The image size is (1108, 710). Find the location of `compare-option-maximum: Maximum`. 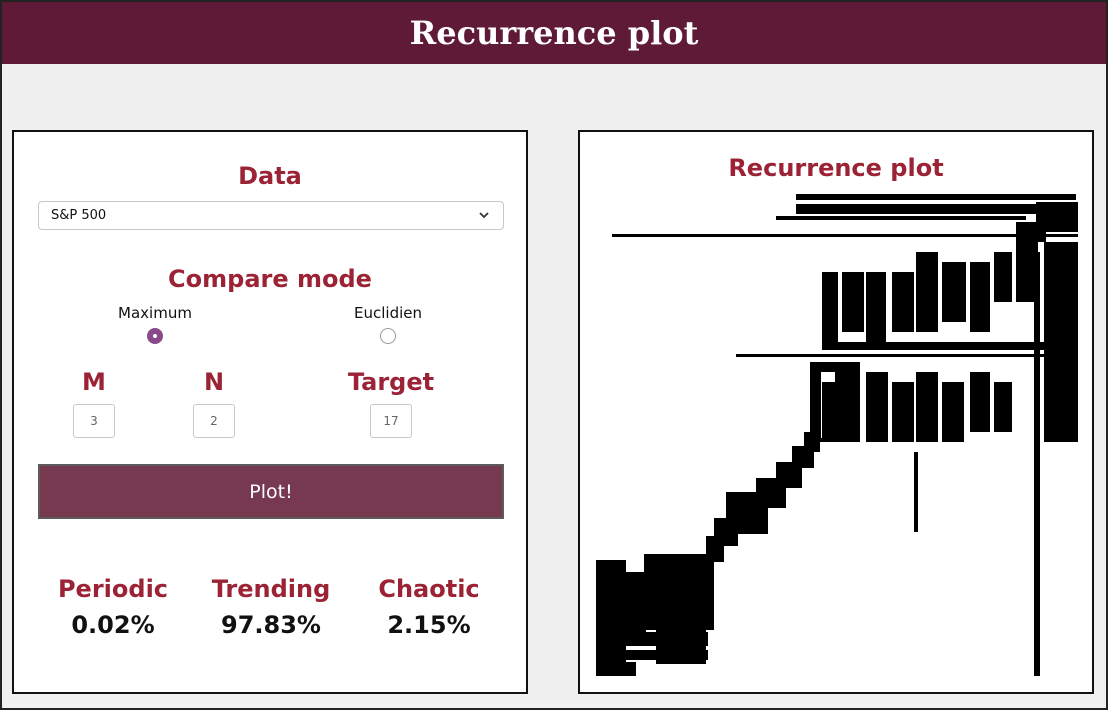

compare-option-maximum: Maximum is located at coordinates (155, 324).